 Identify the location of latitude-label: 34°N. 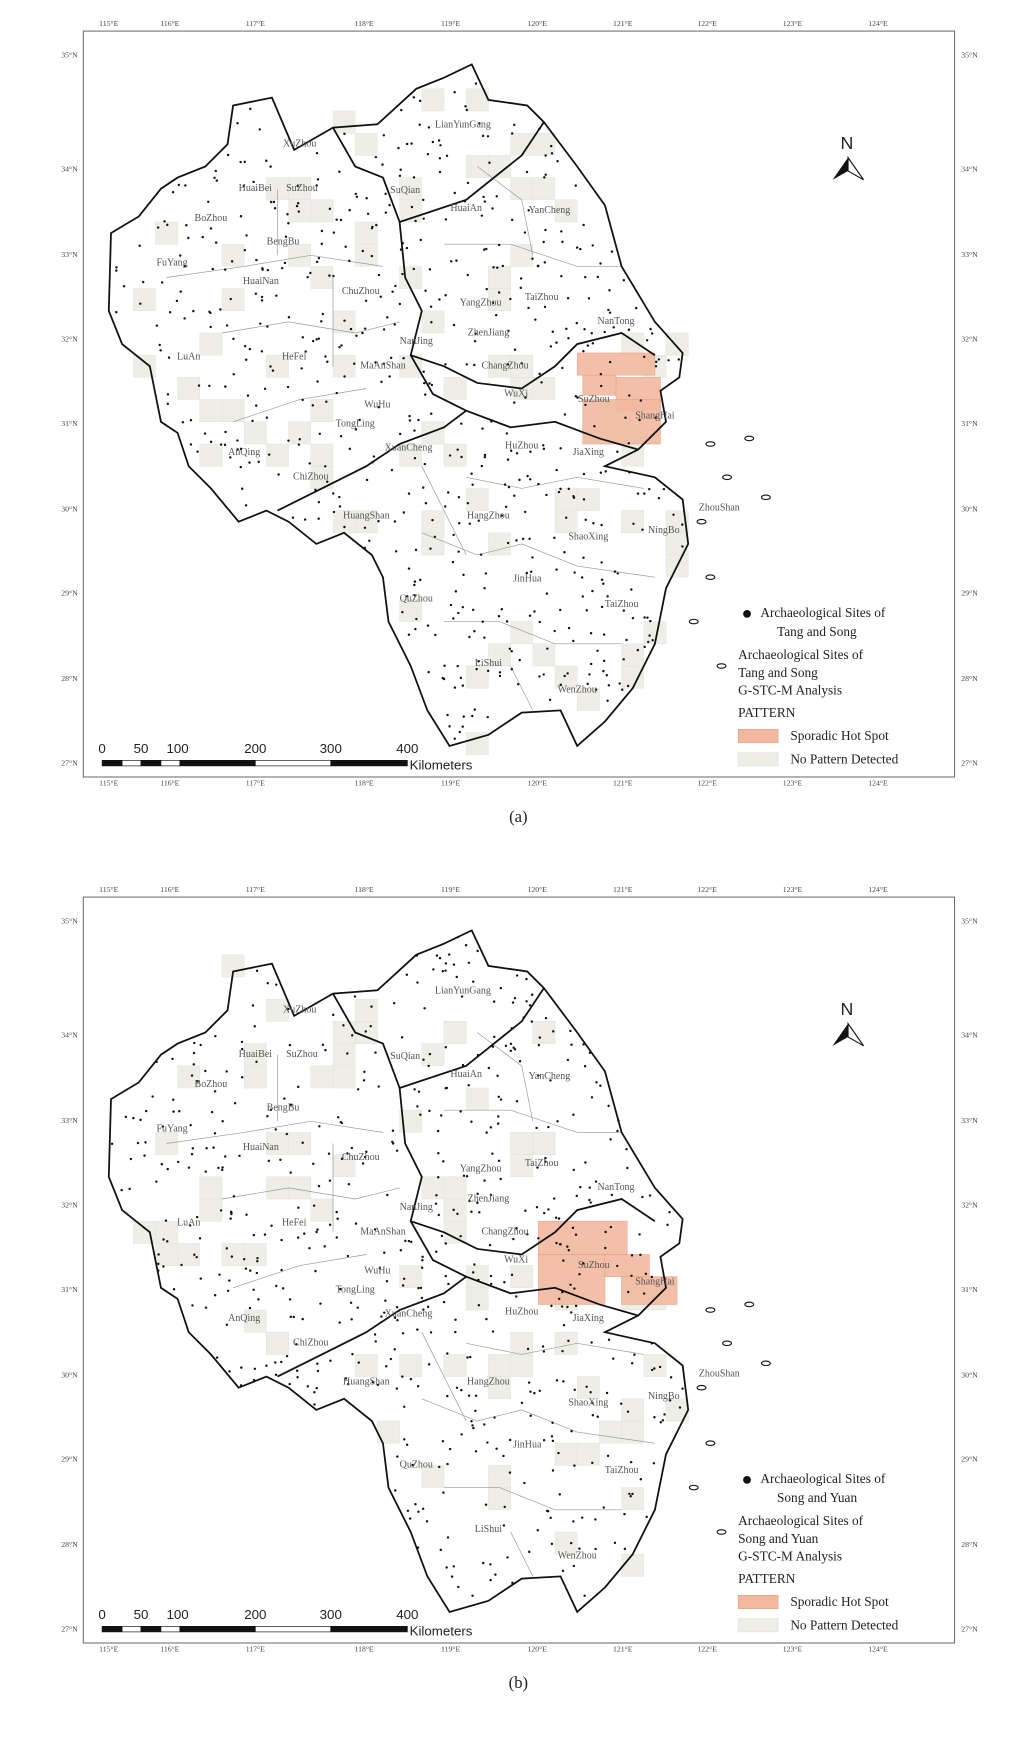
(69, 1035).